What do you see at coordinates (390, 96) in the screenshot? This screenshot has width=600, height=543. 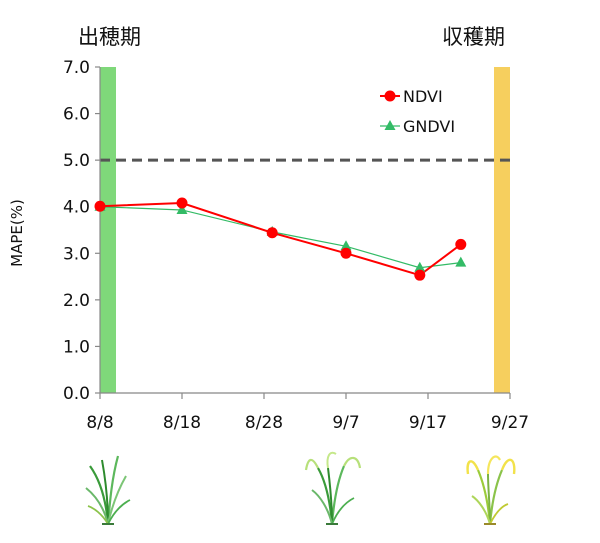 I see `legend-marker-ndvi` at bounding box center [390, 96].